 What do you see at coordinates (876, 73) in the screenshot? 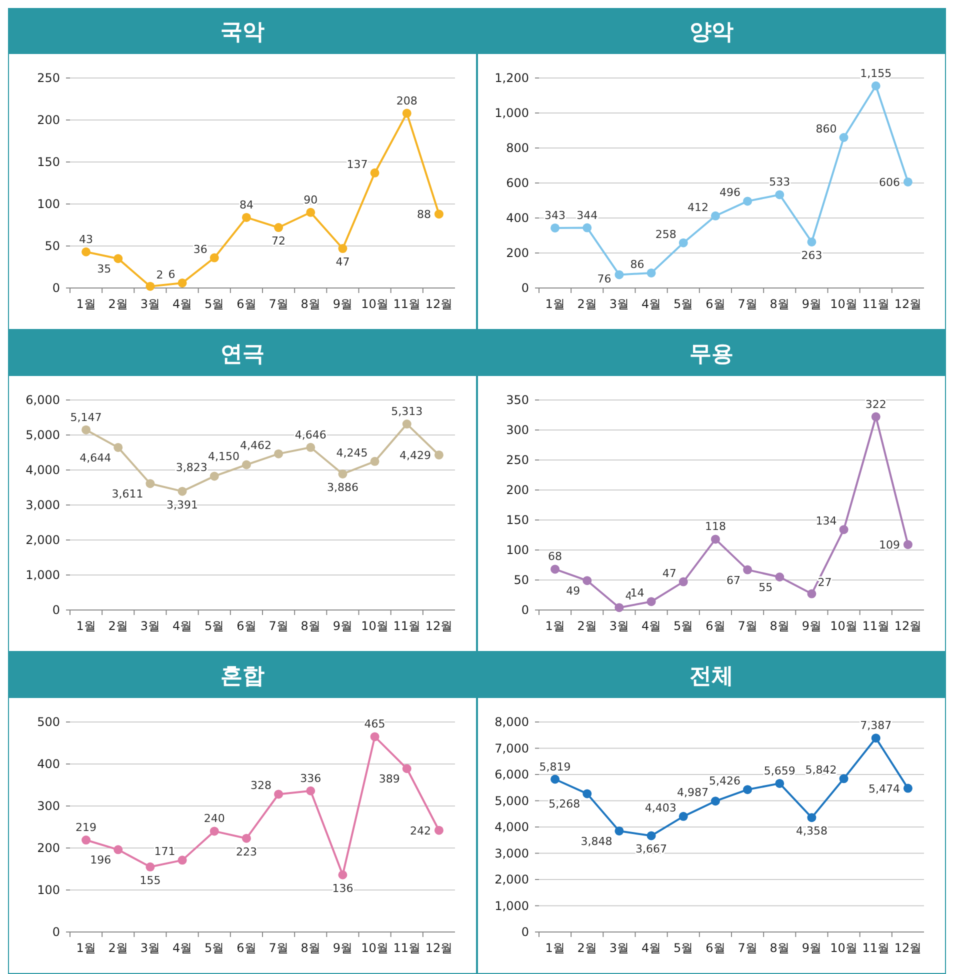
I see `data-label: 1,155` at bounding box center [876, 73].